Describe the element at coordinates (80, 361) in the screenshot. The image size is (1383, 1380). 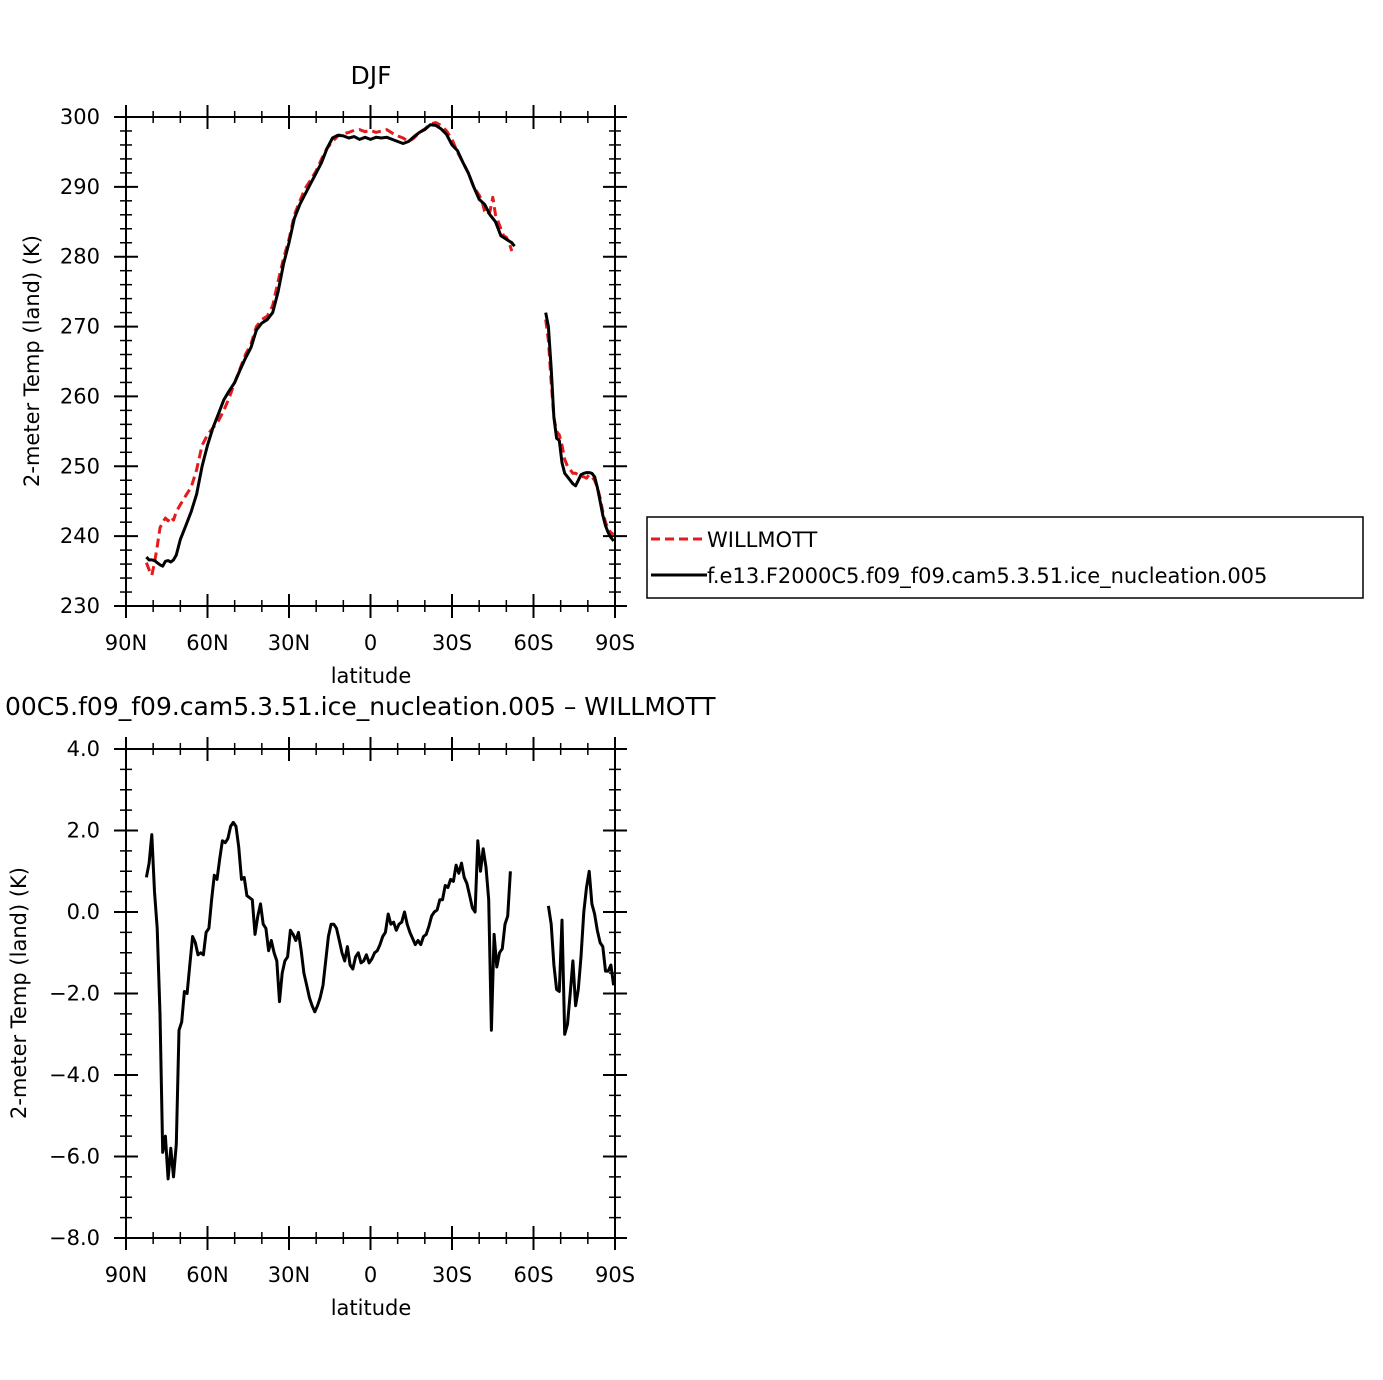
I see `top-y-tick-labels: 230 240 250 260 270 280 290 300` at that location.